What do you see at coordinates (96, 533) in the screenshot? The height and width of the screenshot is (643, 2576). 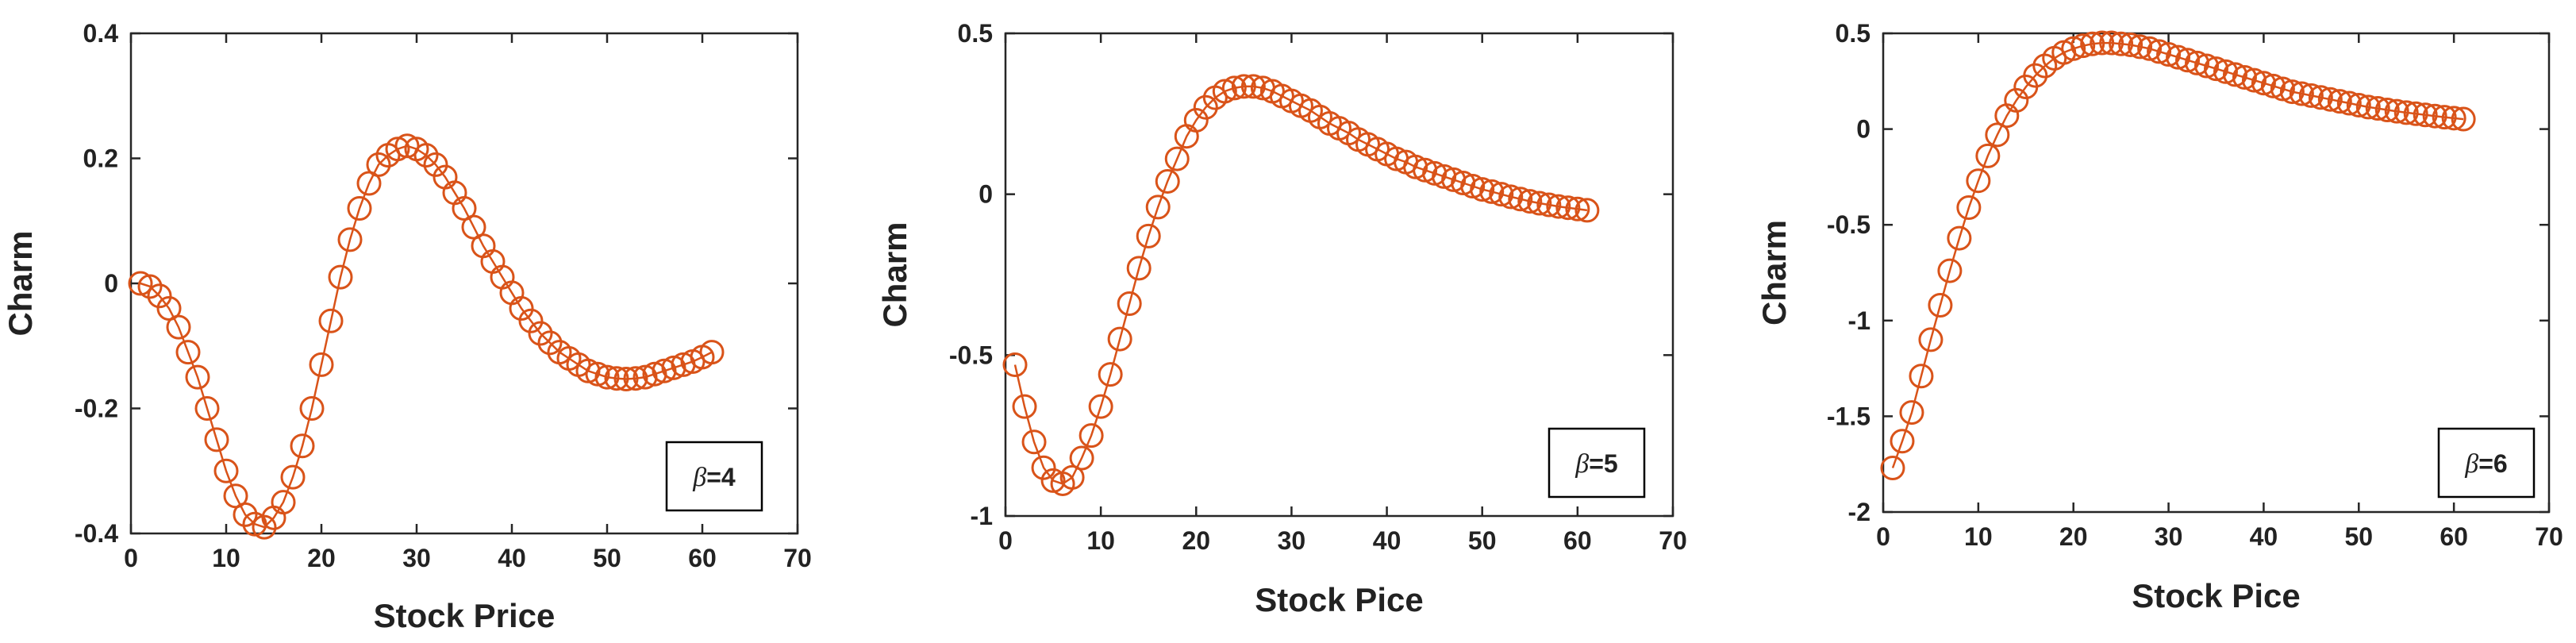 I see `y-tick-label: -0.4` at bounding box center [96, 533].